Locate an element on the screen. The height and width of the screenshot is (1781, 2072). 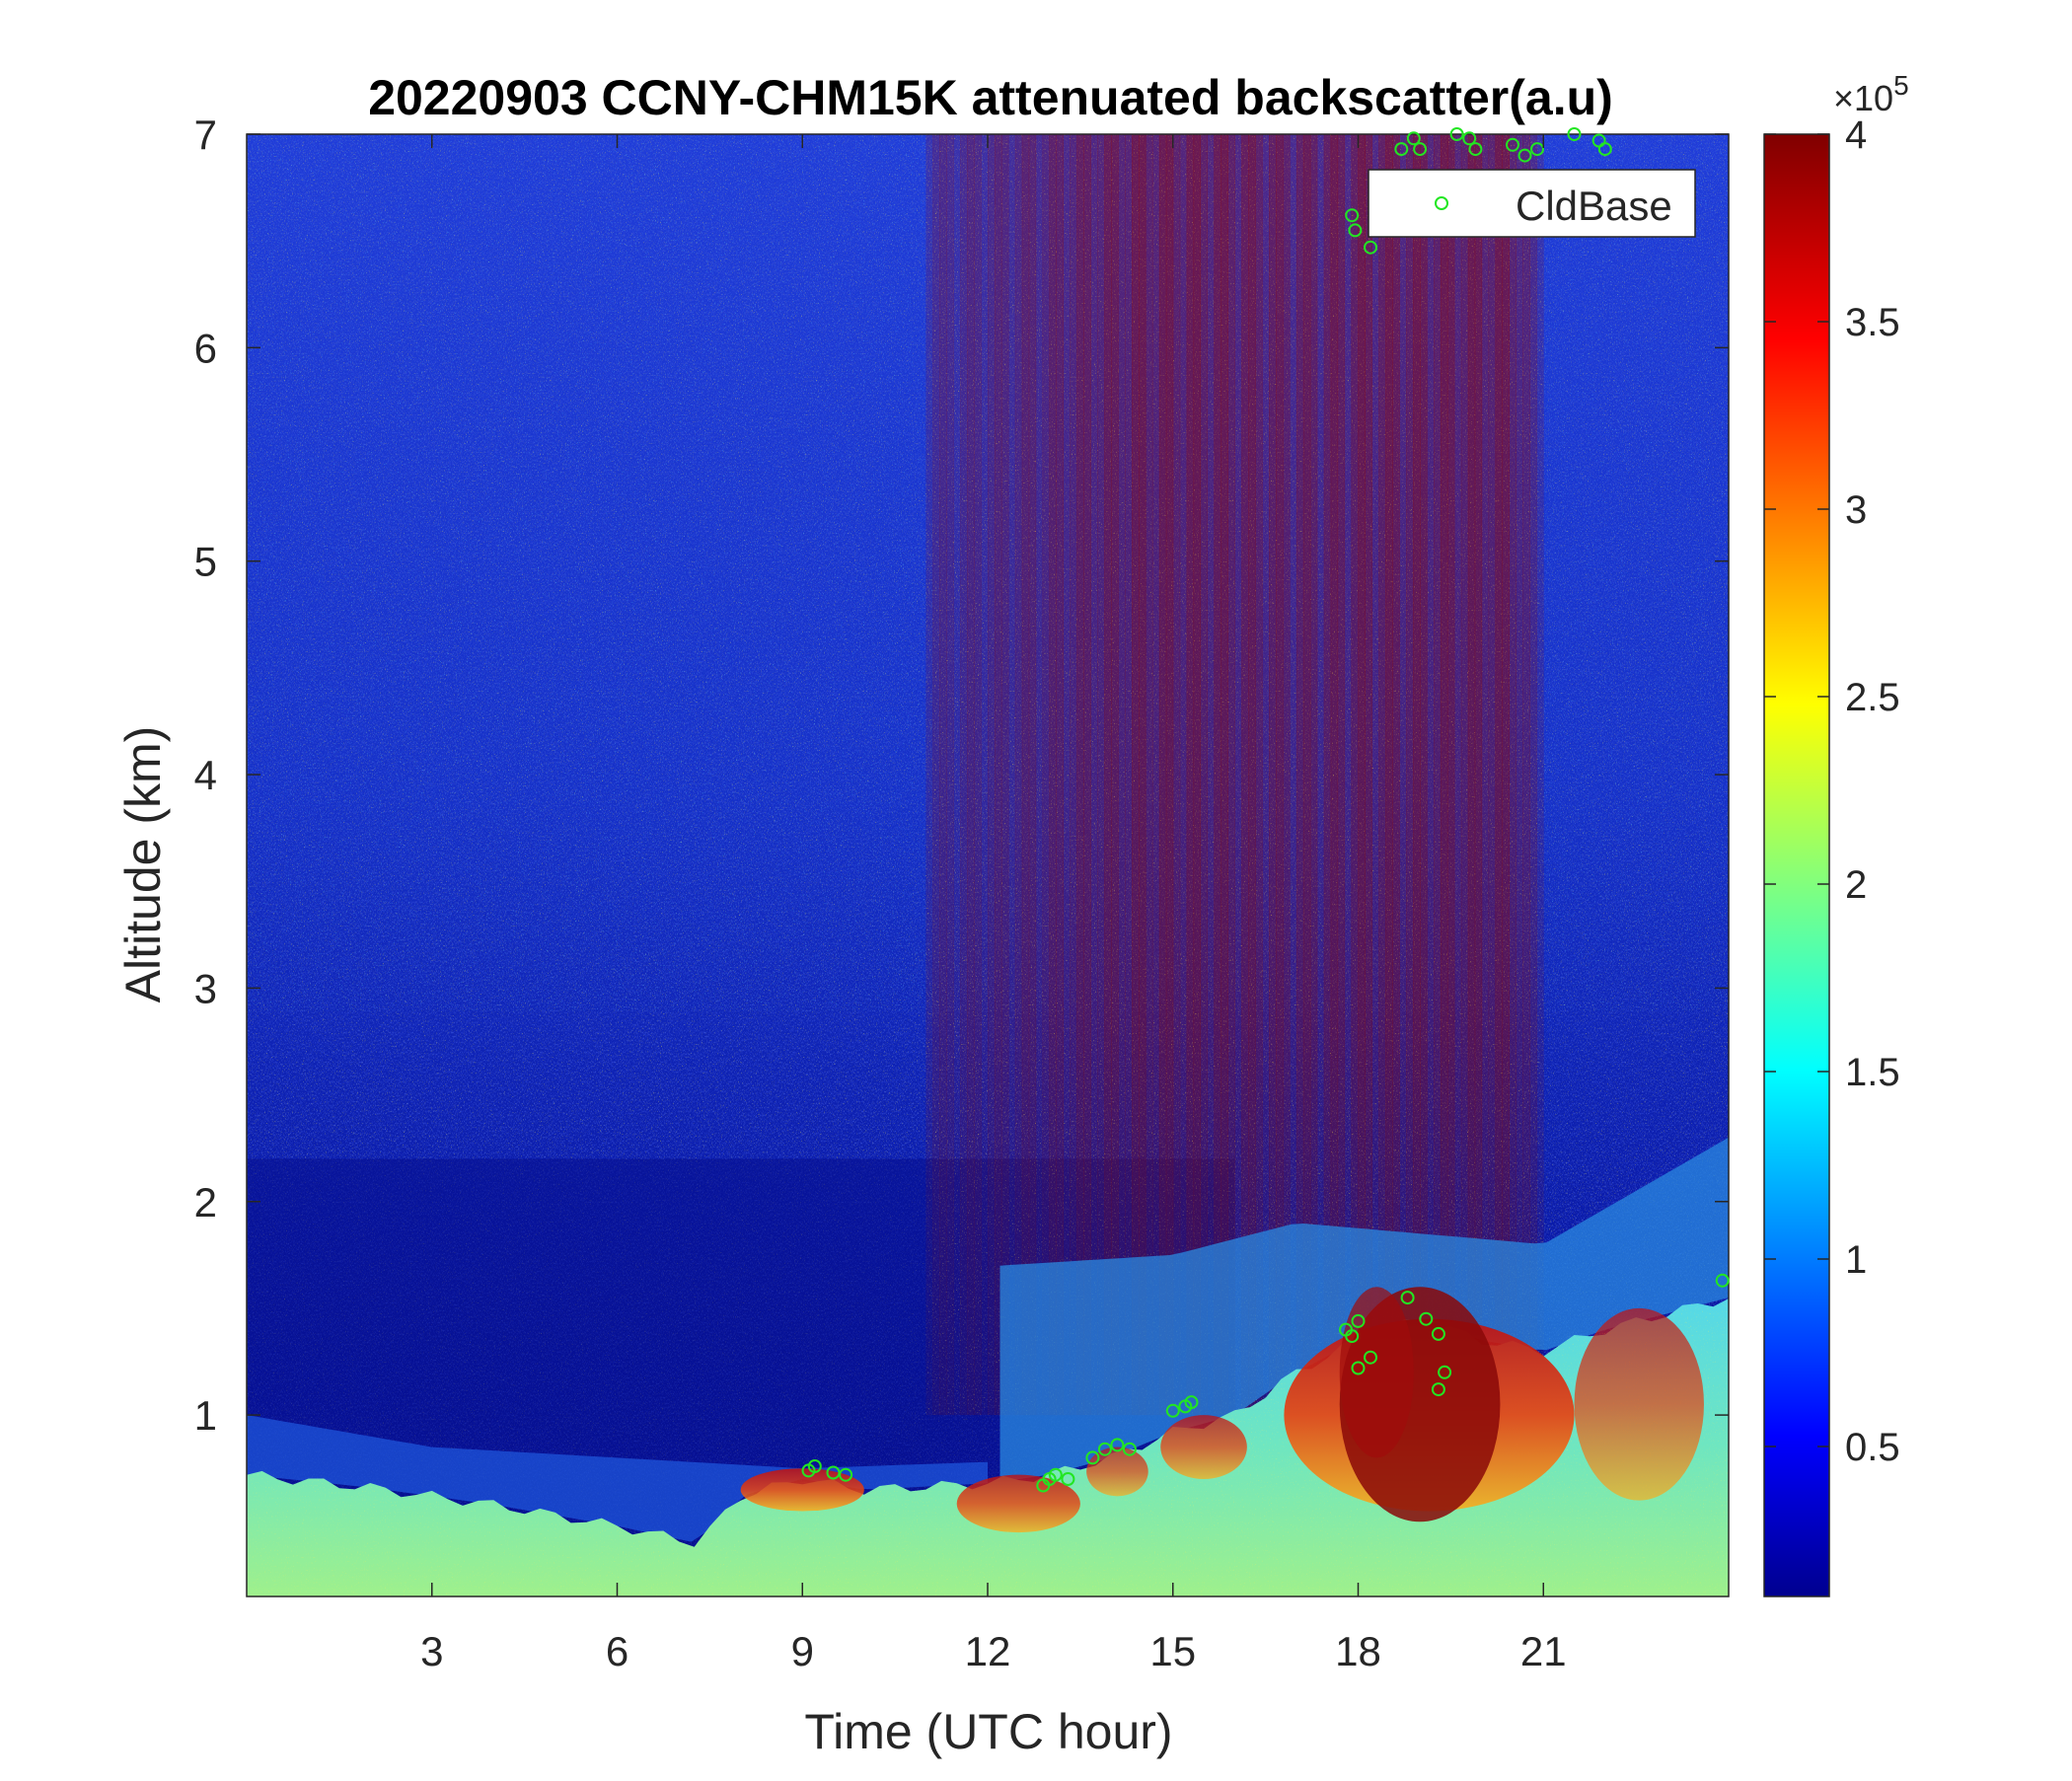
colorbar-tick-label: 3.5 is located at coordinates (1873, 323).